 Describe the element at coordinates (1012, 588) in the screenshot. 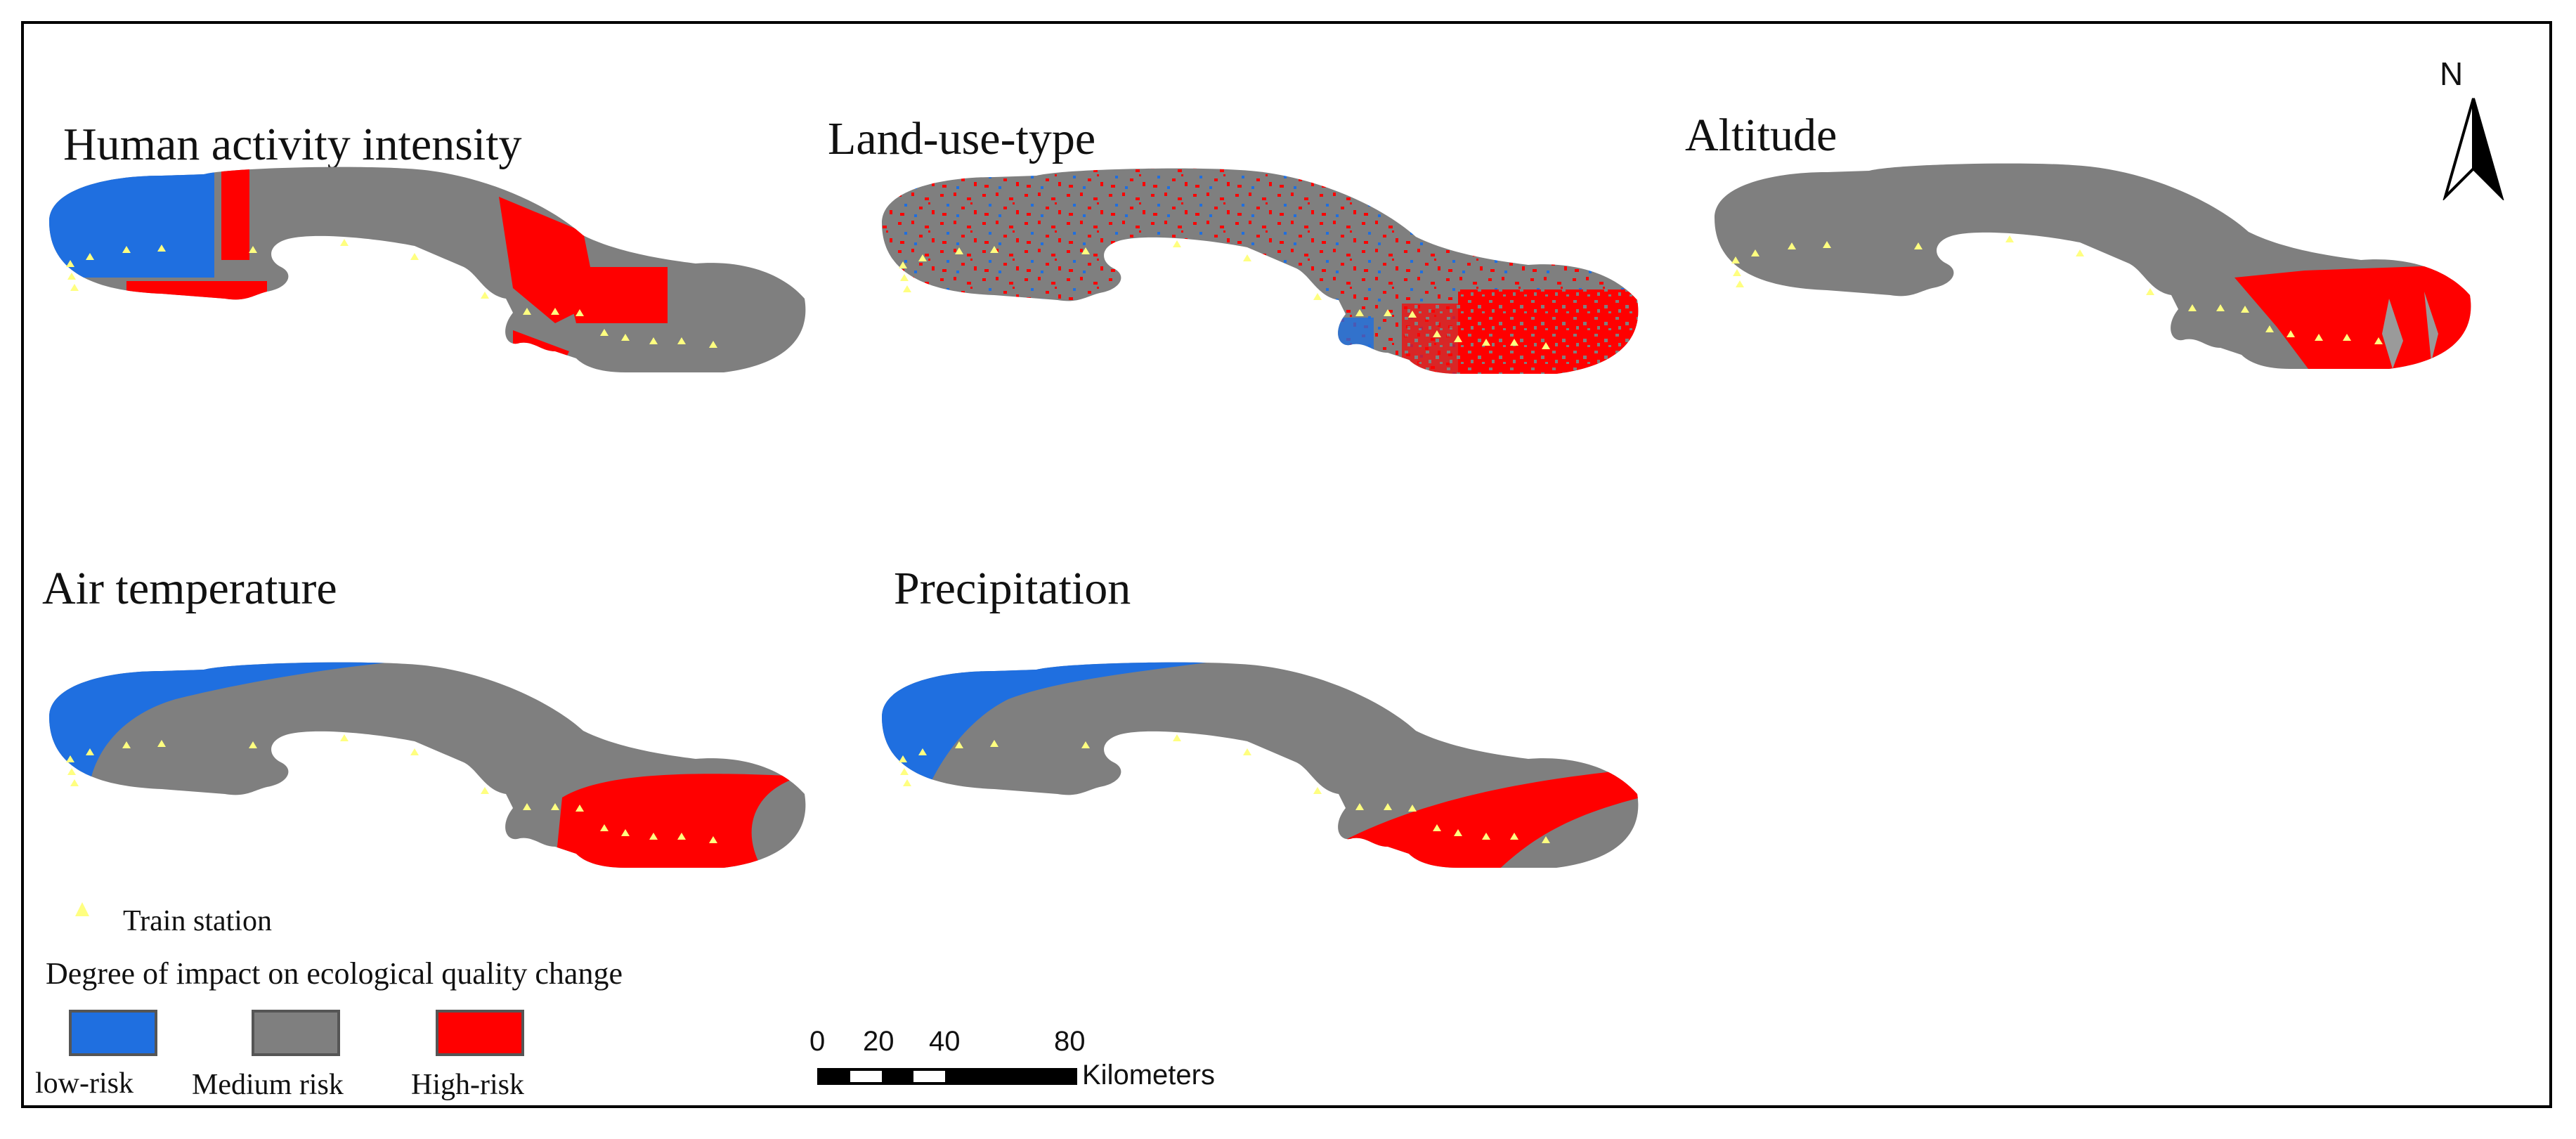

I see `panel-title-precipitation: Precipitation` at that location.